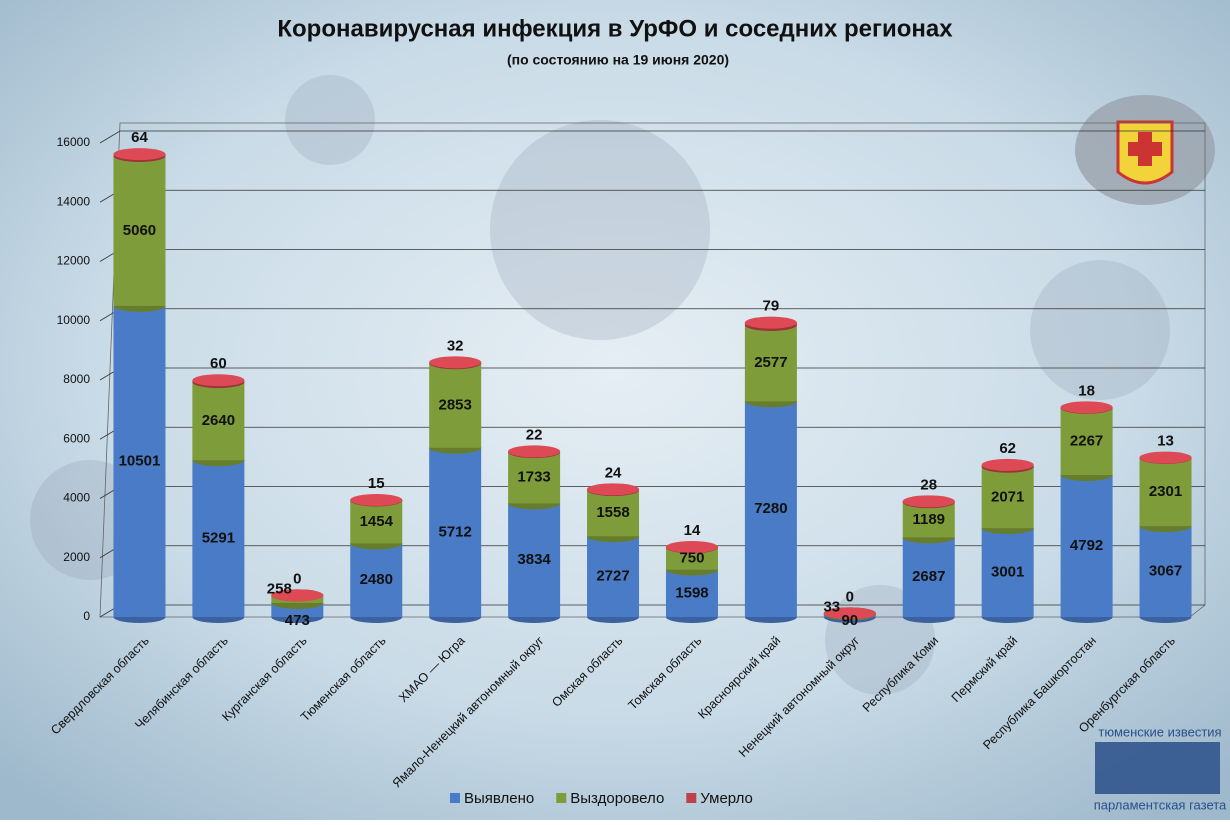 The width and height of the screenshot is (1230, 825). I want to click on value-label: 2640, so click(218, 420).